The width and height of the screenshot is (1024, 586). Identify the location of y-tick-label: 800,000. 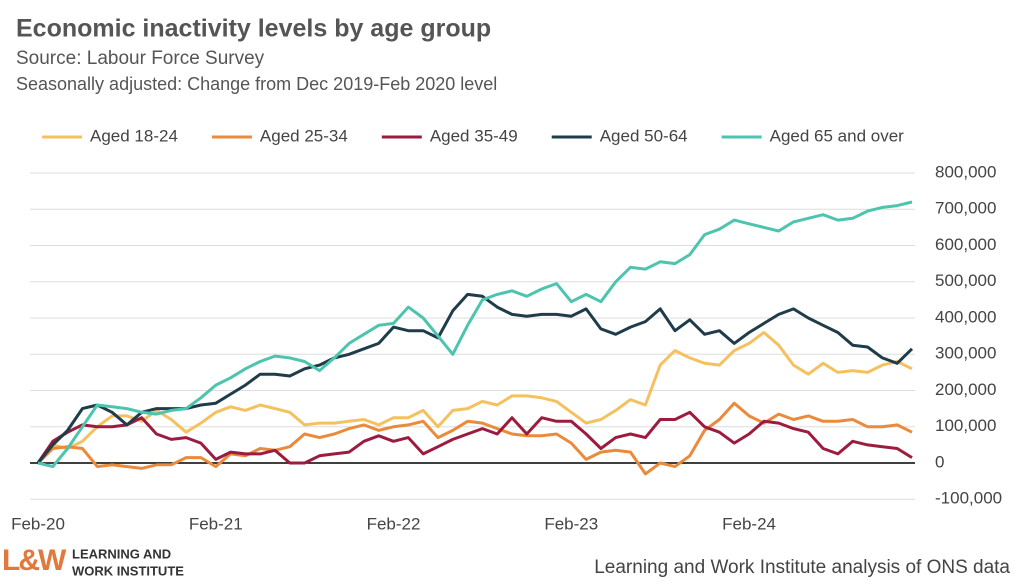
(965, 171).